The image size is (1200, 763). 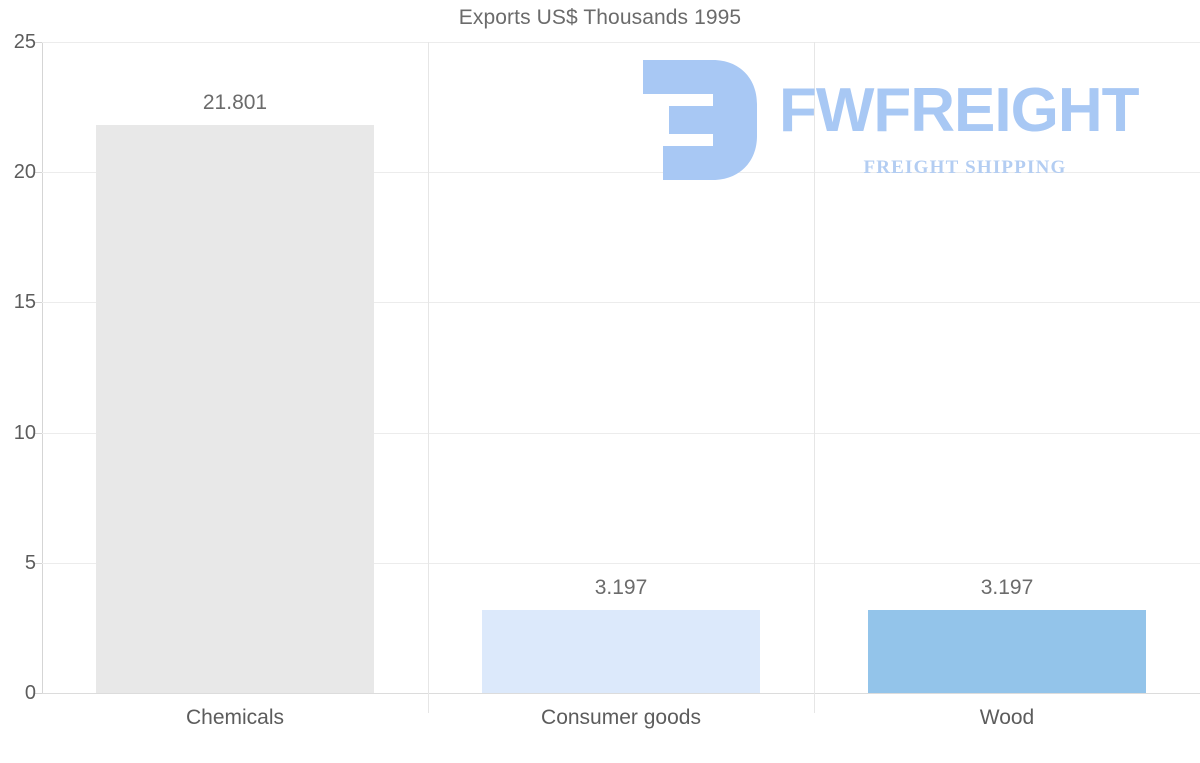 I want to click on y-tick-label: 5, so click(x=30, y=562).